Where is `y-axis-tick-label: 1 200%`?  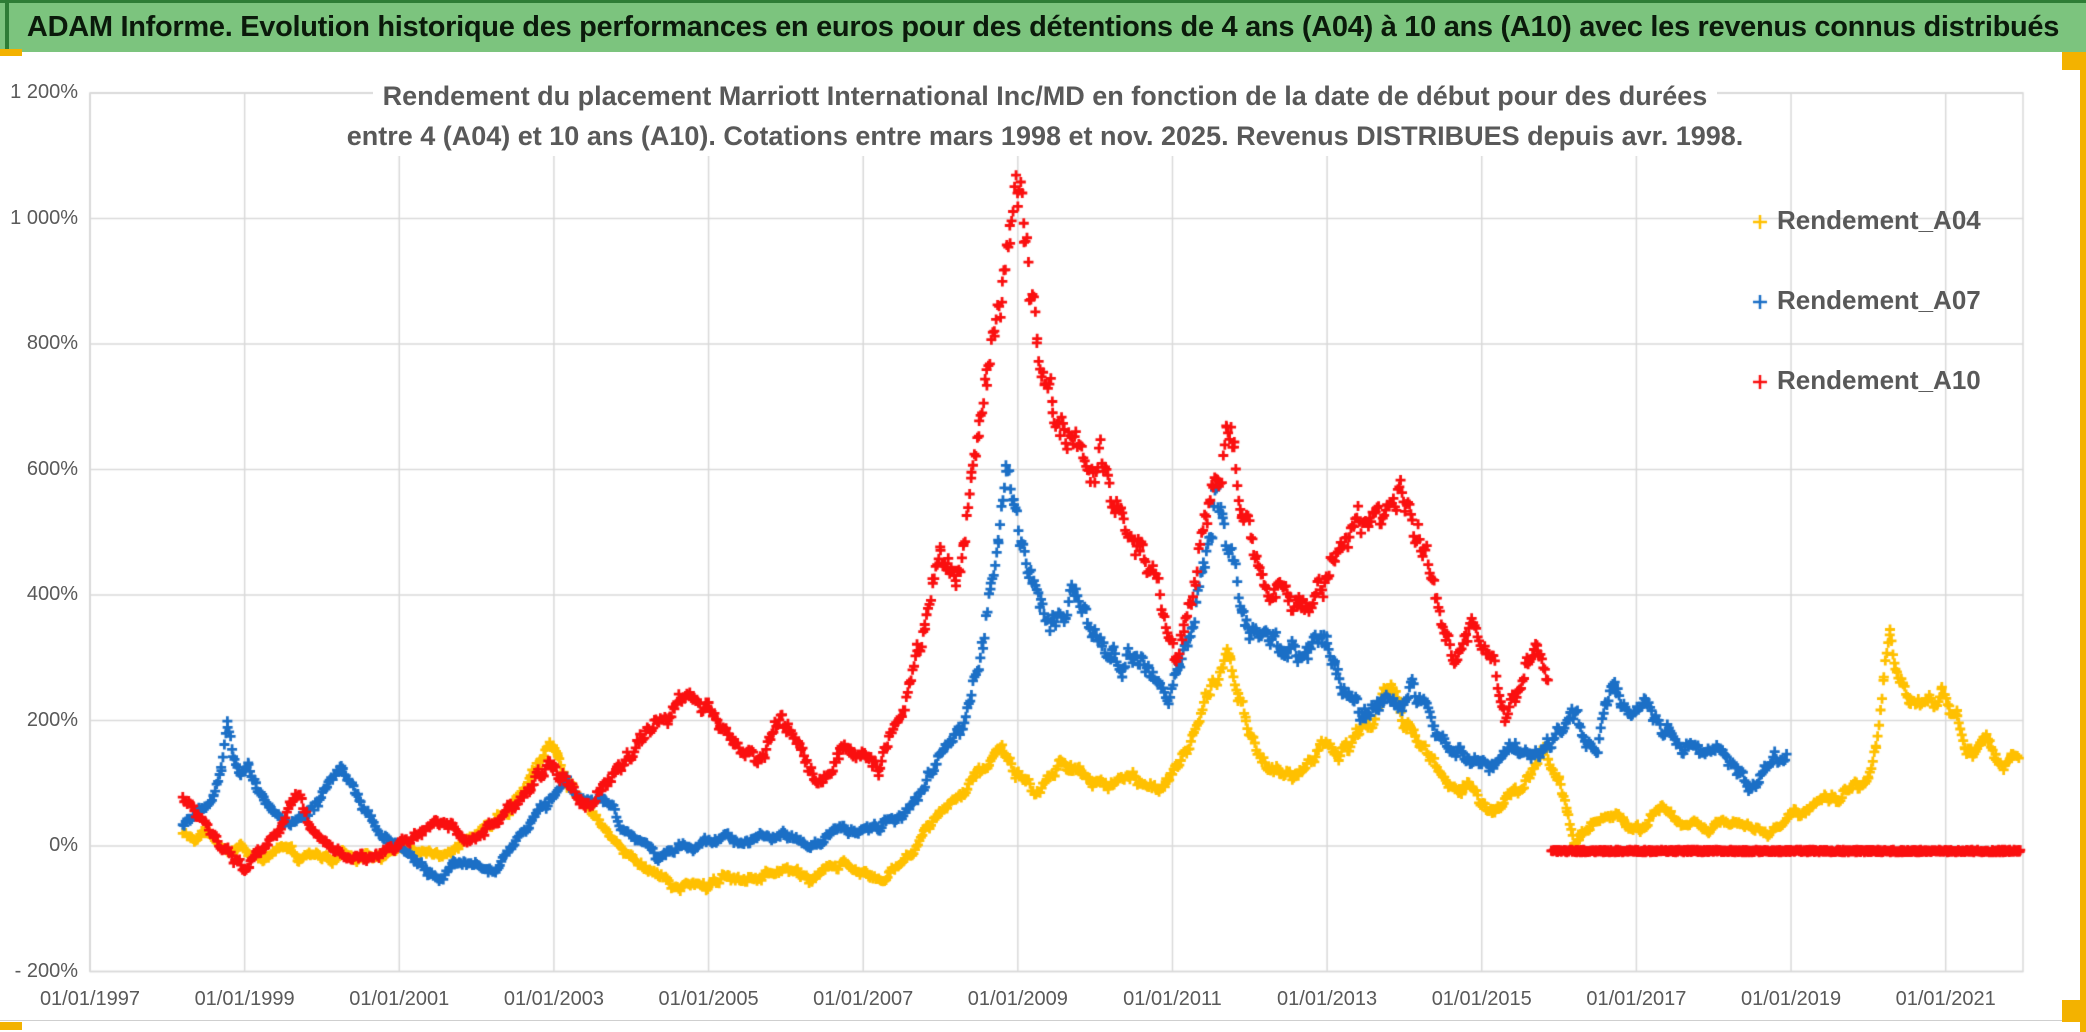
y-axis-tick-label: 1 200% is located at coordinates (44, 92).